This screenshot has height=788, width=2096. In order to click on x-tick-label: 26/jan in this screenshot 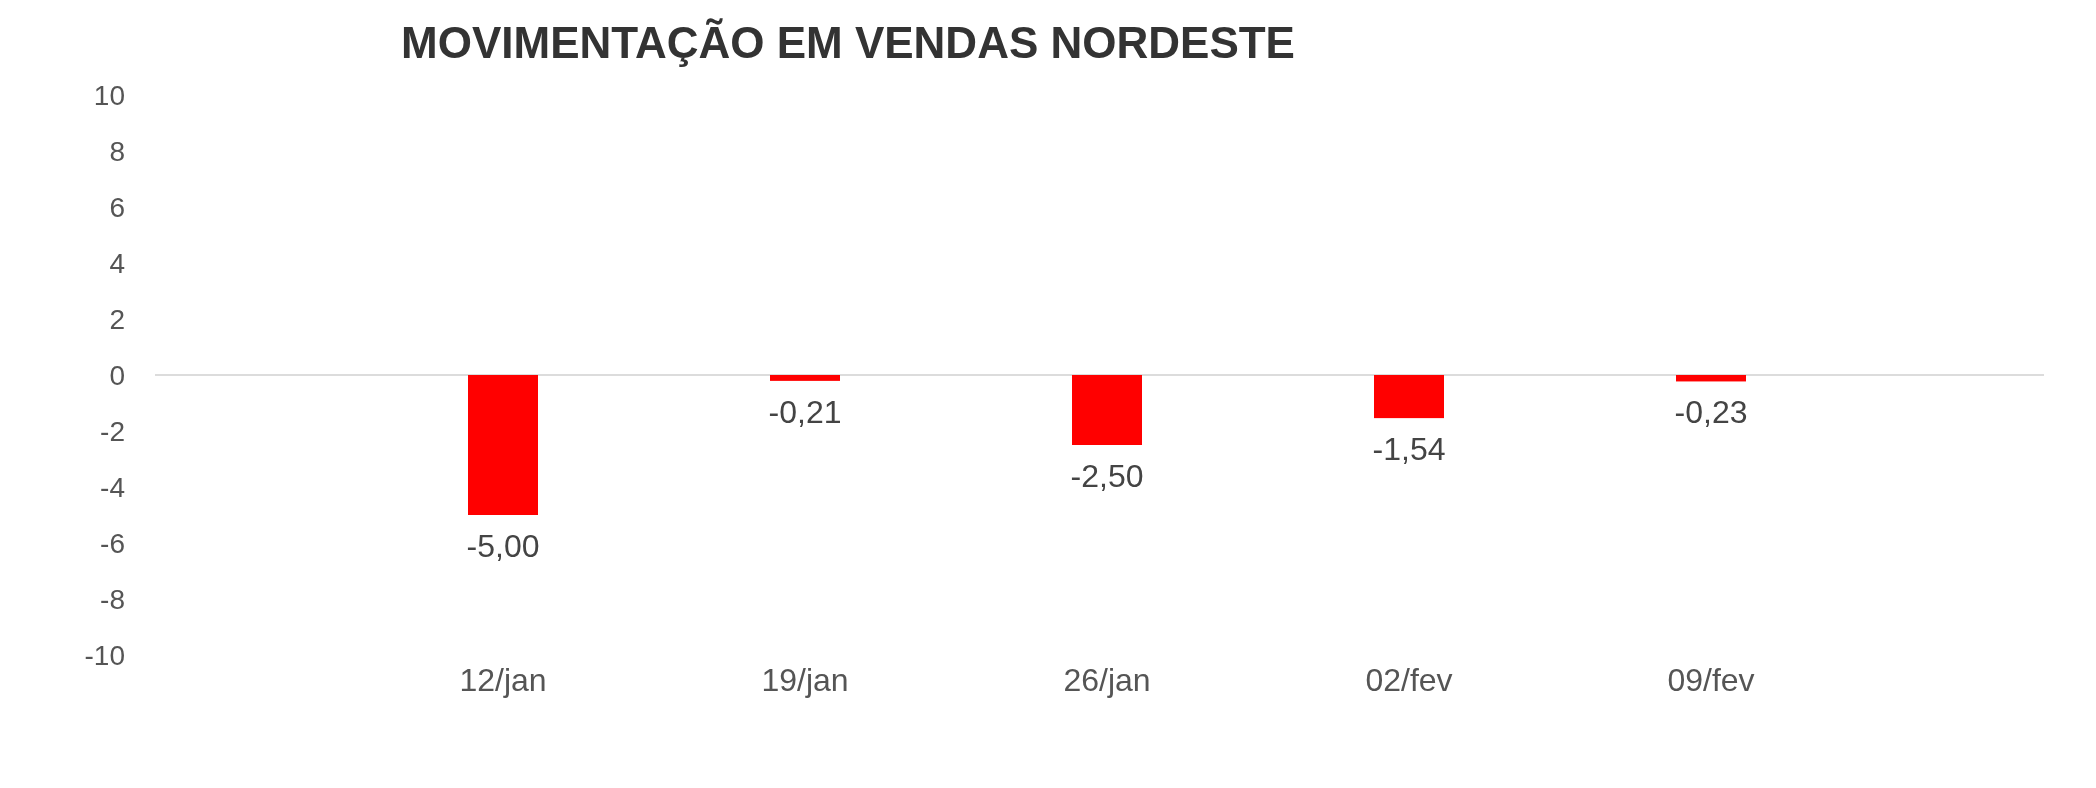, I will do `click(1107, 680)`.